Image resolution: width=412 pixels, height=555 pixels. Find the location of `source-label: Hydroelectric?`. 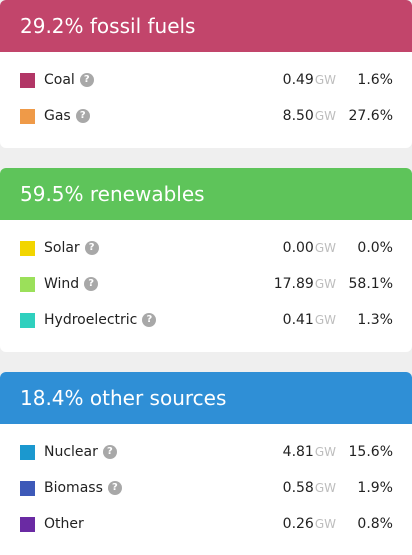

source-label: Hydroelectric? is located at coordinates (100, 320).